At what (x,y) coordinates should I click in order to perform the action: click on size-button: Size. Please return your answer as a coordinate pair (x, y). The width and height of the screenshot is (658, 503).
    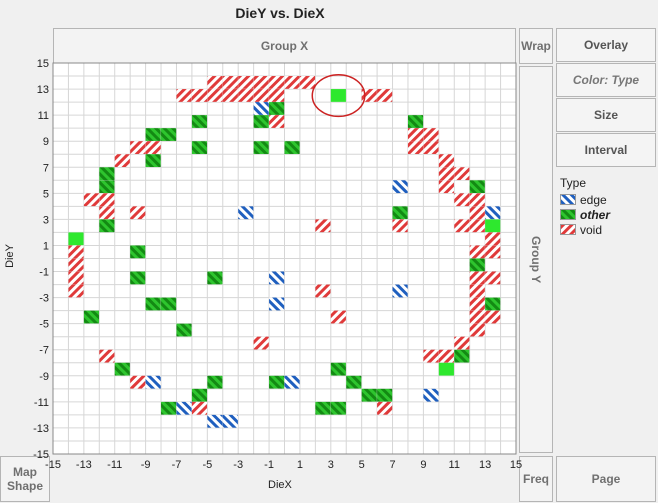
    Looking at the image, I should click on (606, 115).